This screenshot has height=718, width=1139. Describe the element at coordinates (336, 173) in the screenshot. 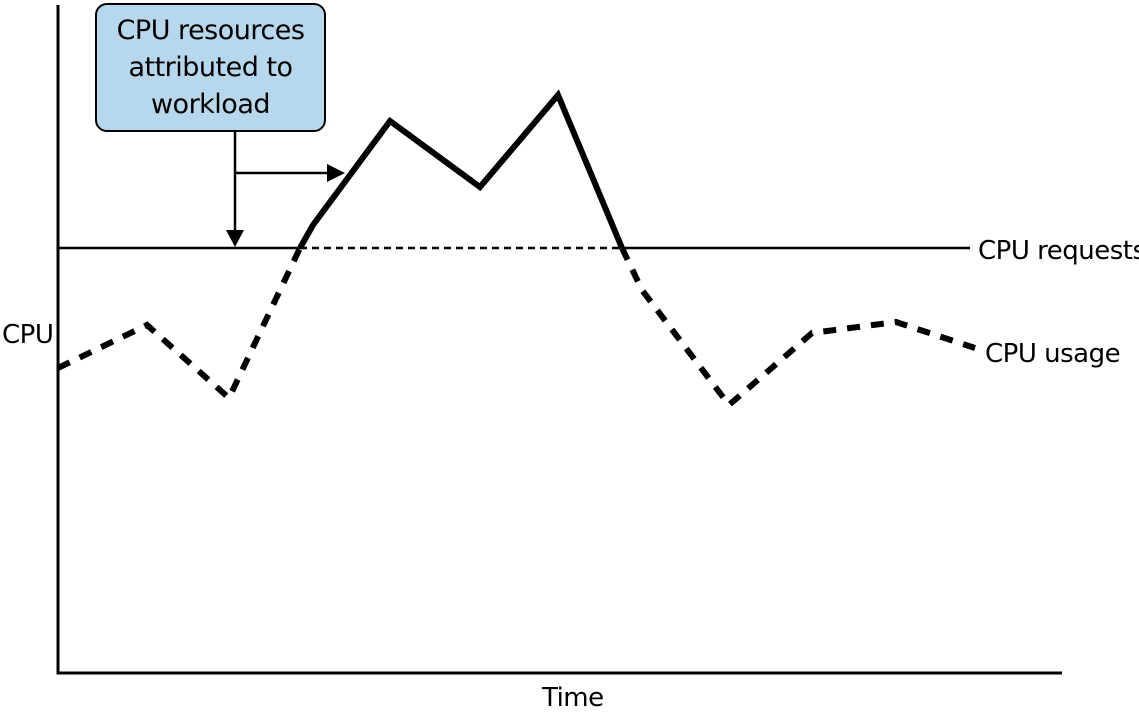

I see `arrow-right-icon` at that location.